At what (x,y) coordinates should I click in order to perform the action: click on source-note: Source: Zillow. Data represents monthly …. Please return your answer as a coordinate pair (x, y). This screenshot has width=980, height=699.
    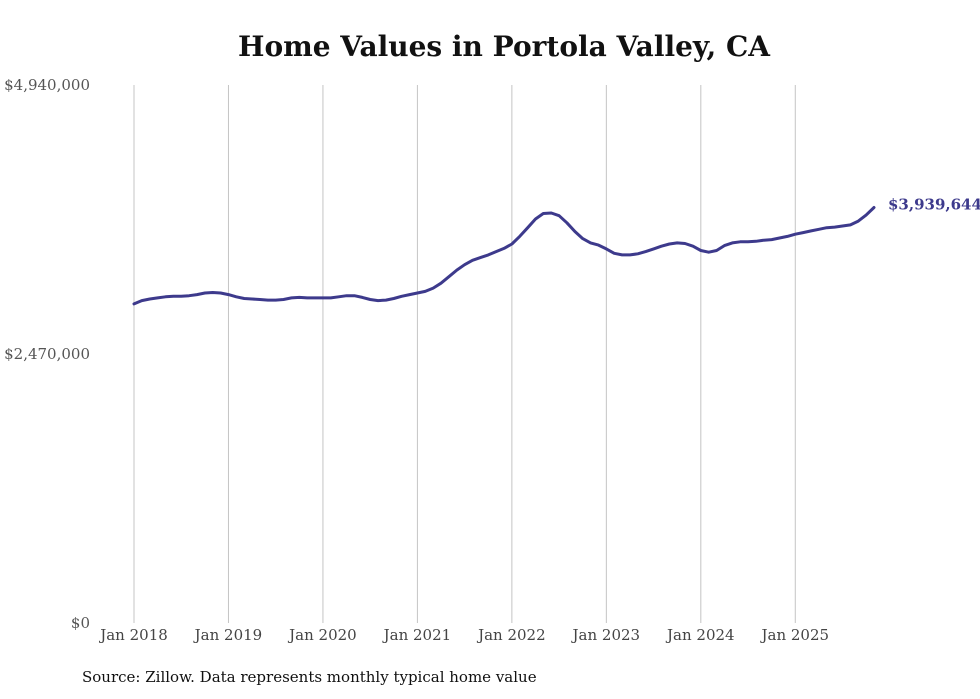
    Looking at the image, I should click on (309, 677).